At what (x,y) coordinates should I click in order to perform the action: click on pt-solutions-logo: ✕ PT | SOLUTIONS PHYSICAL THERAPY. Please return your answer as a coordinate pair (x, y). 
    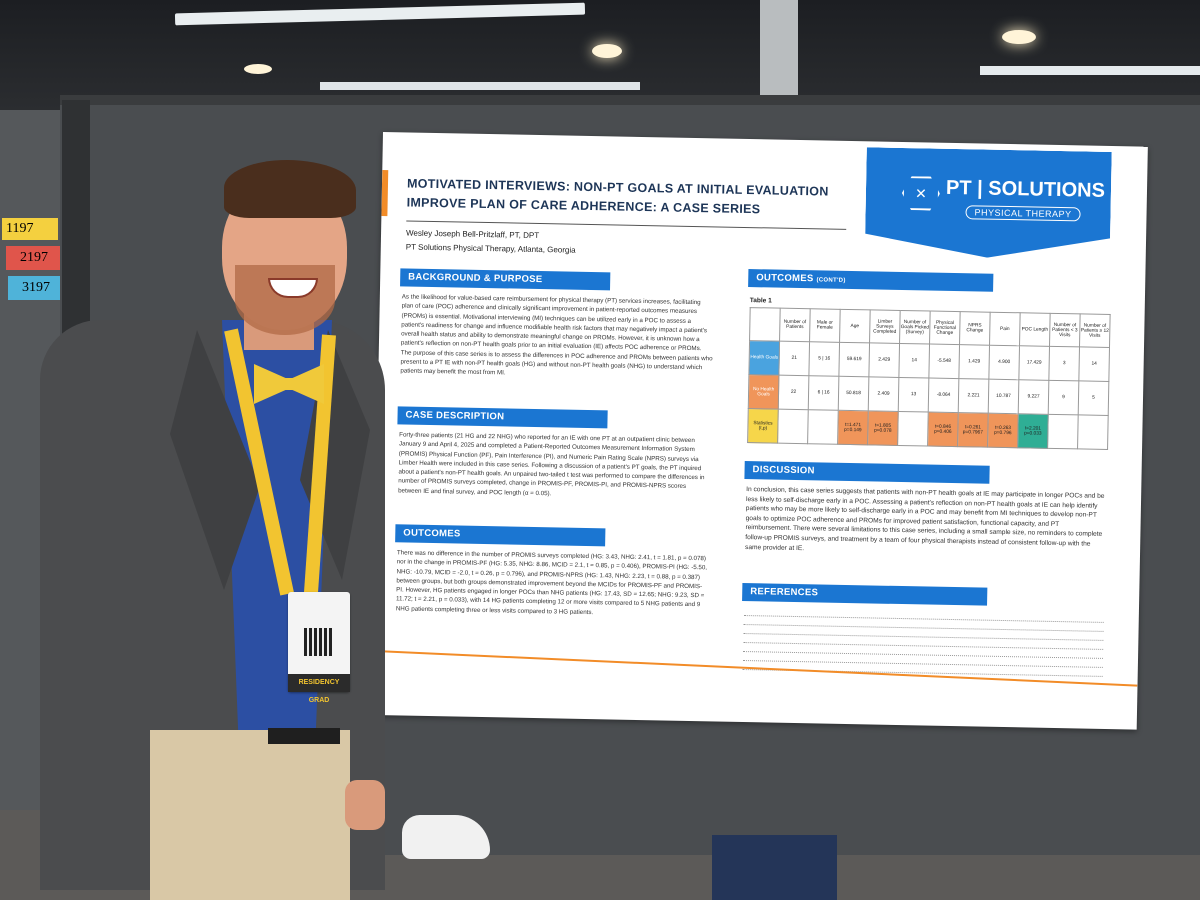
    Looking at the image, I should click on (988, 203).